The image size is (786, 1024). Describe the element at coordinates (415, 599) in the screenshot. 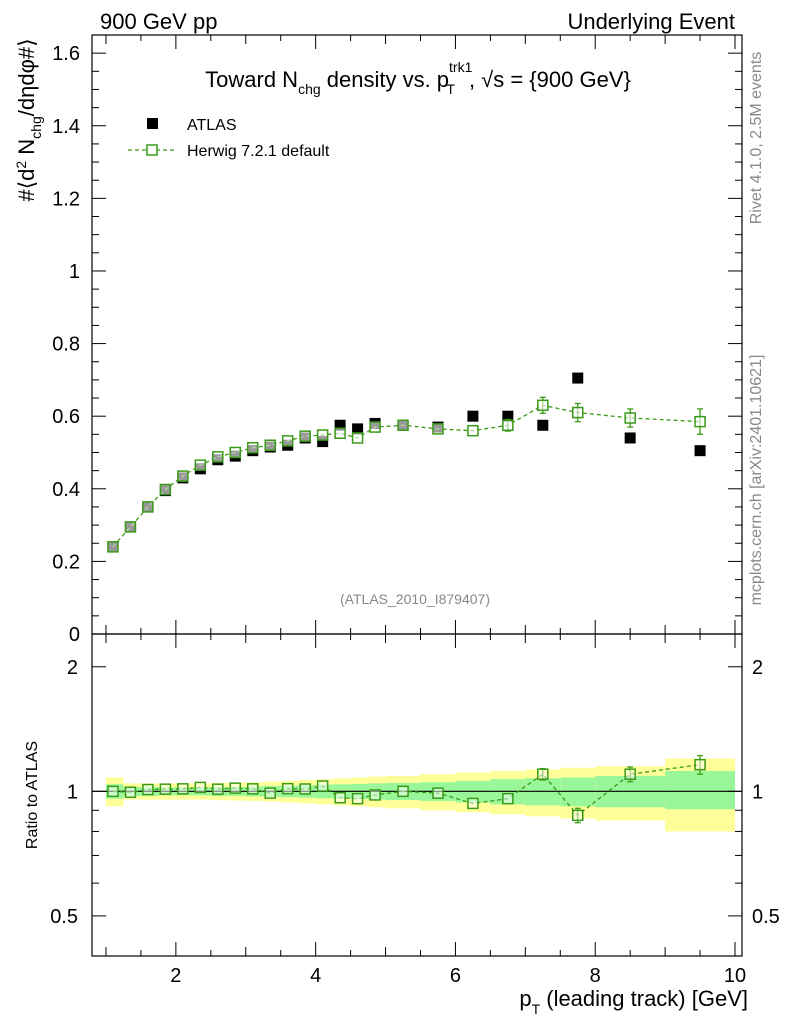

I see `analysis-watermark: (ATLAS_2010_I879407)` at that location.